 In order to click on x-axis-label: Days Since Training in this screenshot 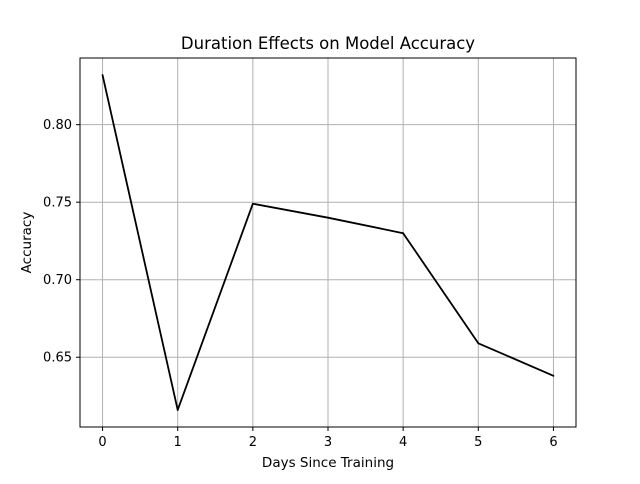, I will do `click(328, 463)`.